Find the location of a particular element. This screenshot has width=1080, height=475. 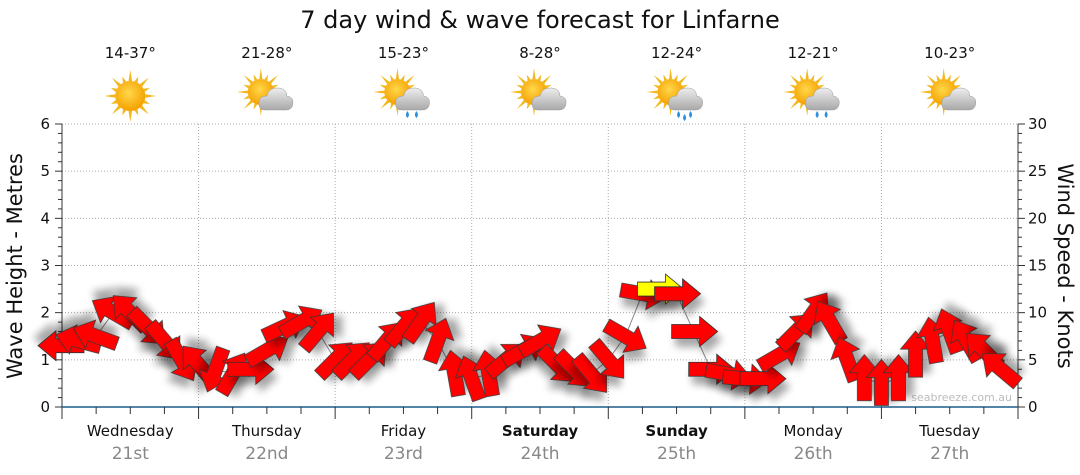

right-tick-label: 15 is located at coordinates (1037, 266).